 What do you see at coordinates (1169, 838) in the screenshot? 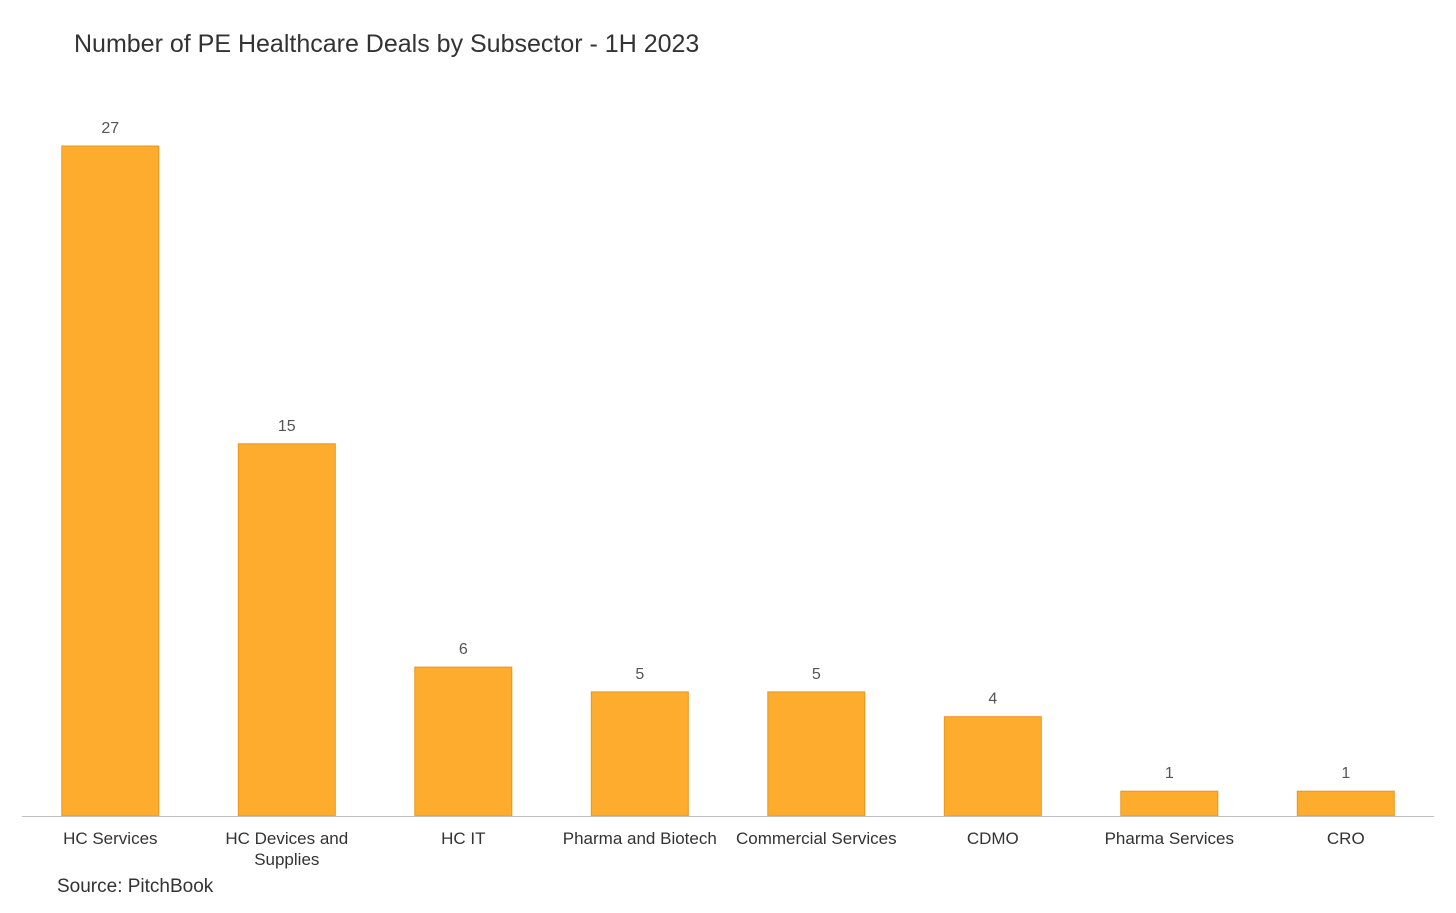
I see `x-tick-label: Pharma Services` at bounding box center [1169, 838].